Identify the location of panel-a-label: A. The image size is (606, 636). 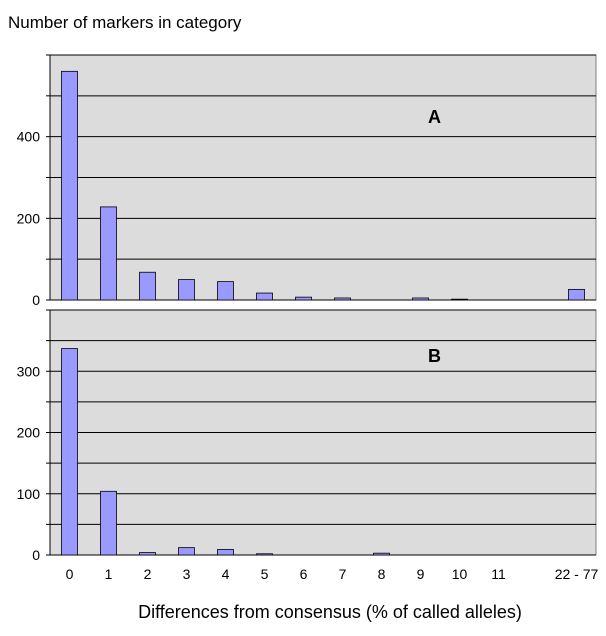
(434, 117).